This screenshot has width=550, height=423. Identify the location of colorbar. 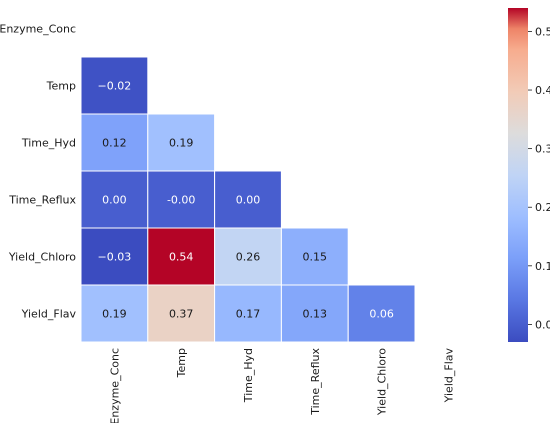
(518, 175).